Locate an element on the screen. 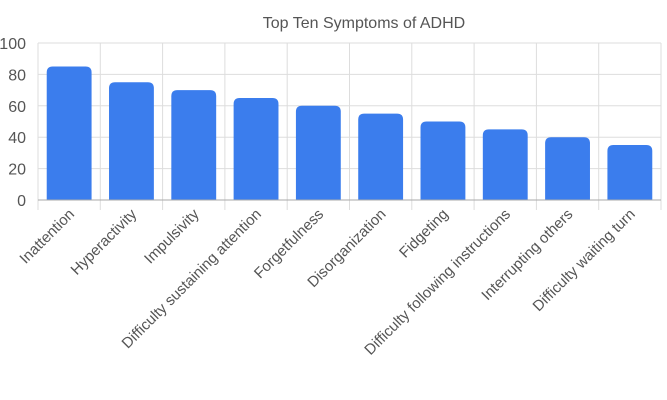 The image size is (667, 400). y-tick-label: 80 is located at coordinates (17, 75).